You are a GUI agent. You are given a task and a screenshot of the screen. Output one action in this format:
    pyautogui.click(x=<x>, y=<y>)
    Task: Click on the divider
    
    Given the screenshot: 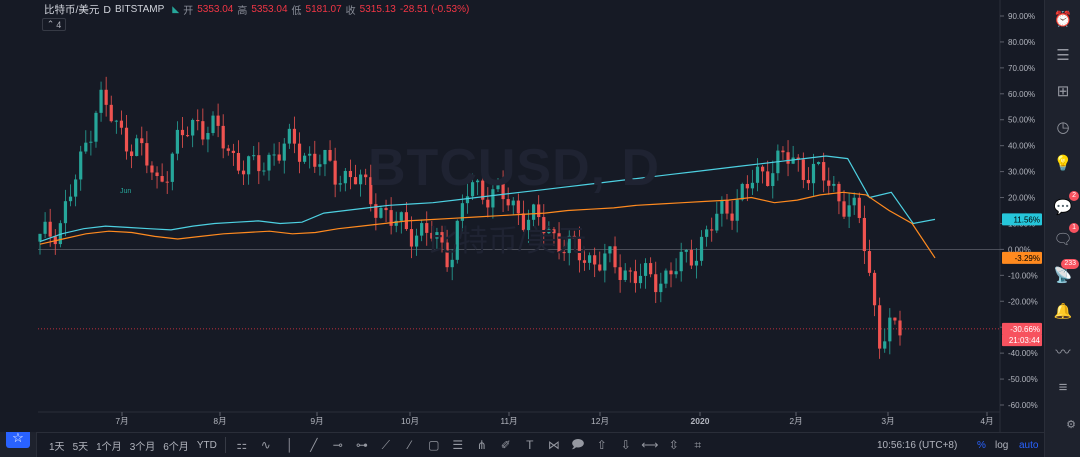 What is the action you would take?
    pyautogui.click(x=225, y=445)
    